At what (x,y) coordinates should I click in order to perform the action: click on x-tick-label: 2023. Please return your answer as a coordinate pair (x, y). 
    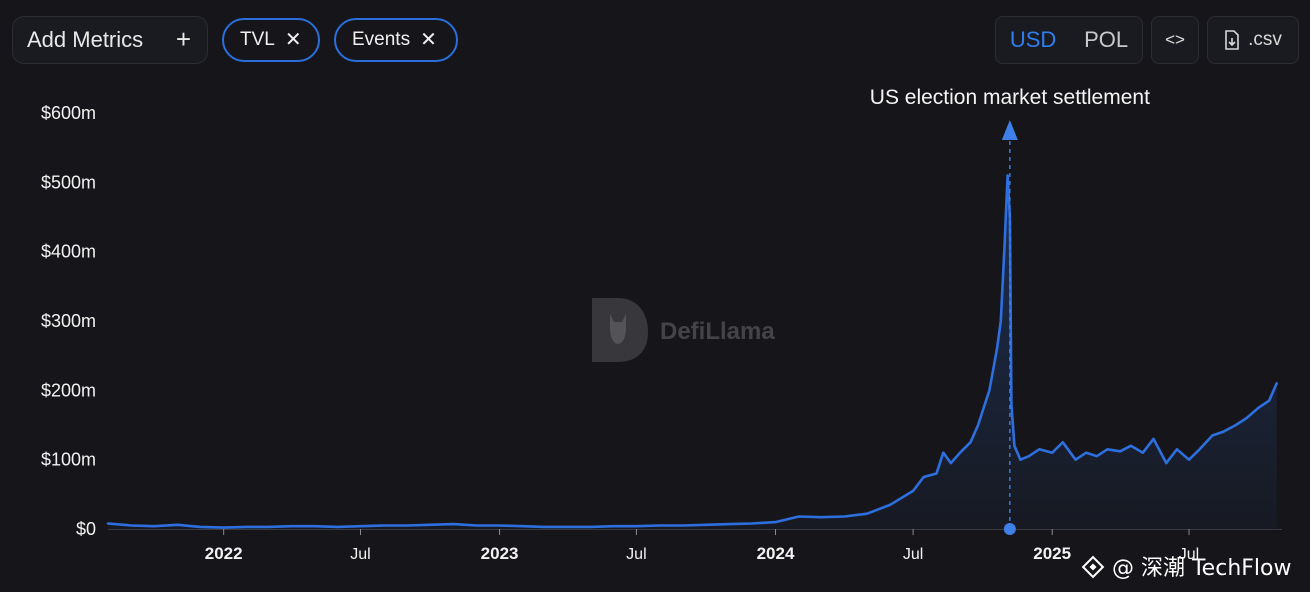
    Looking at the image, I should click on (500, 553).